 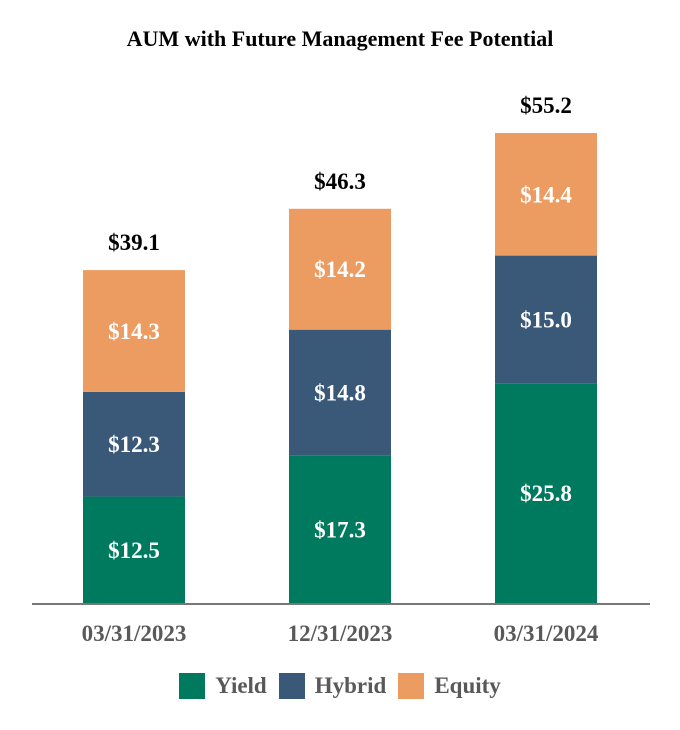 What do you see at coordinates (291, 686) in the screenshot?
I see `legend-swatch-hybrid` at bounding box center [291, 686].